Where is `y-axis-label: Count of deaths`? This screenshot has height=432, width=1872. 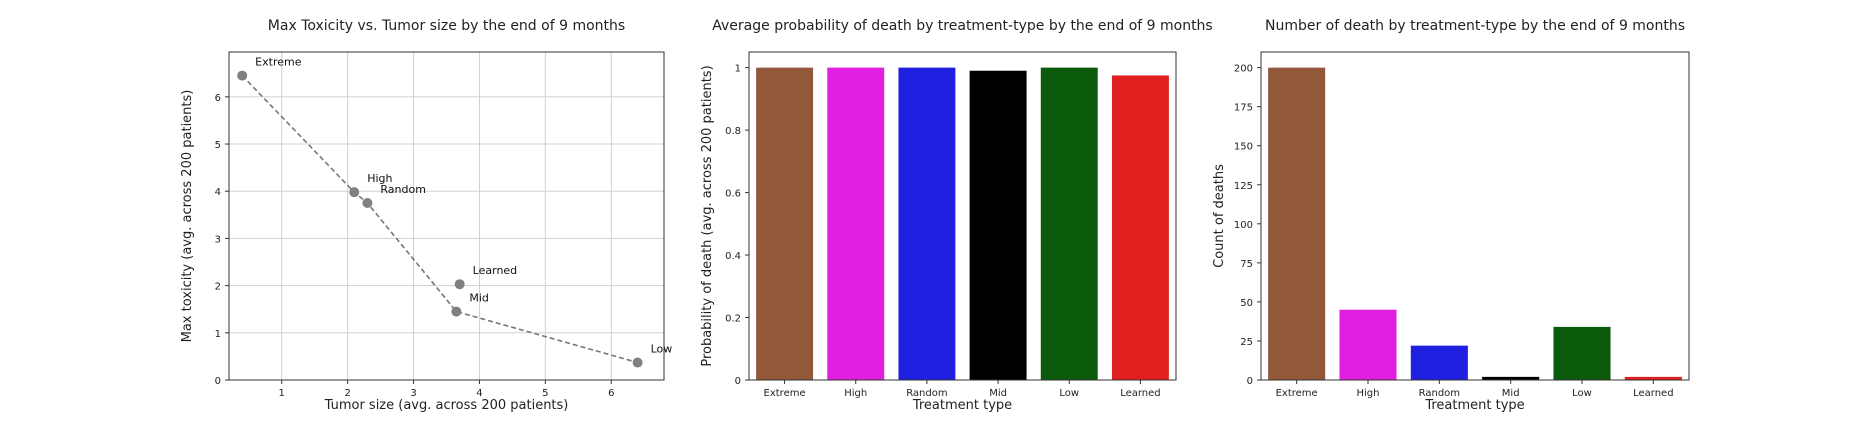 y-axis-label: Count of deaths is located at coordinates (1219, 216).